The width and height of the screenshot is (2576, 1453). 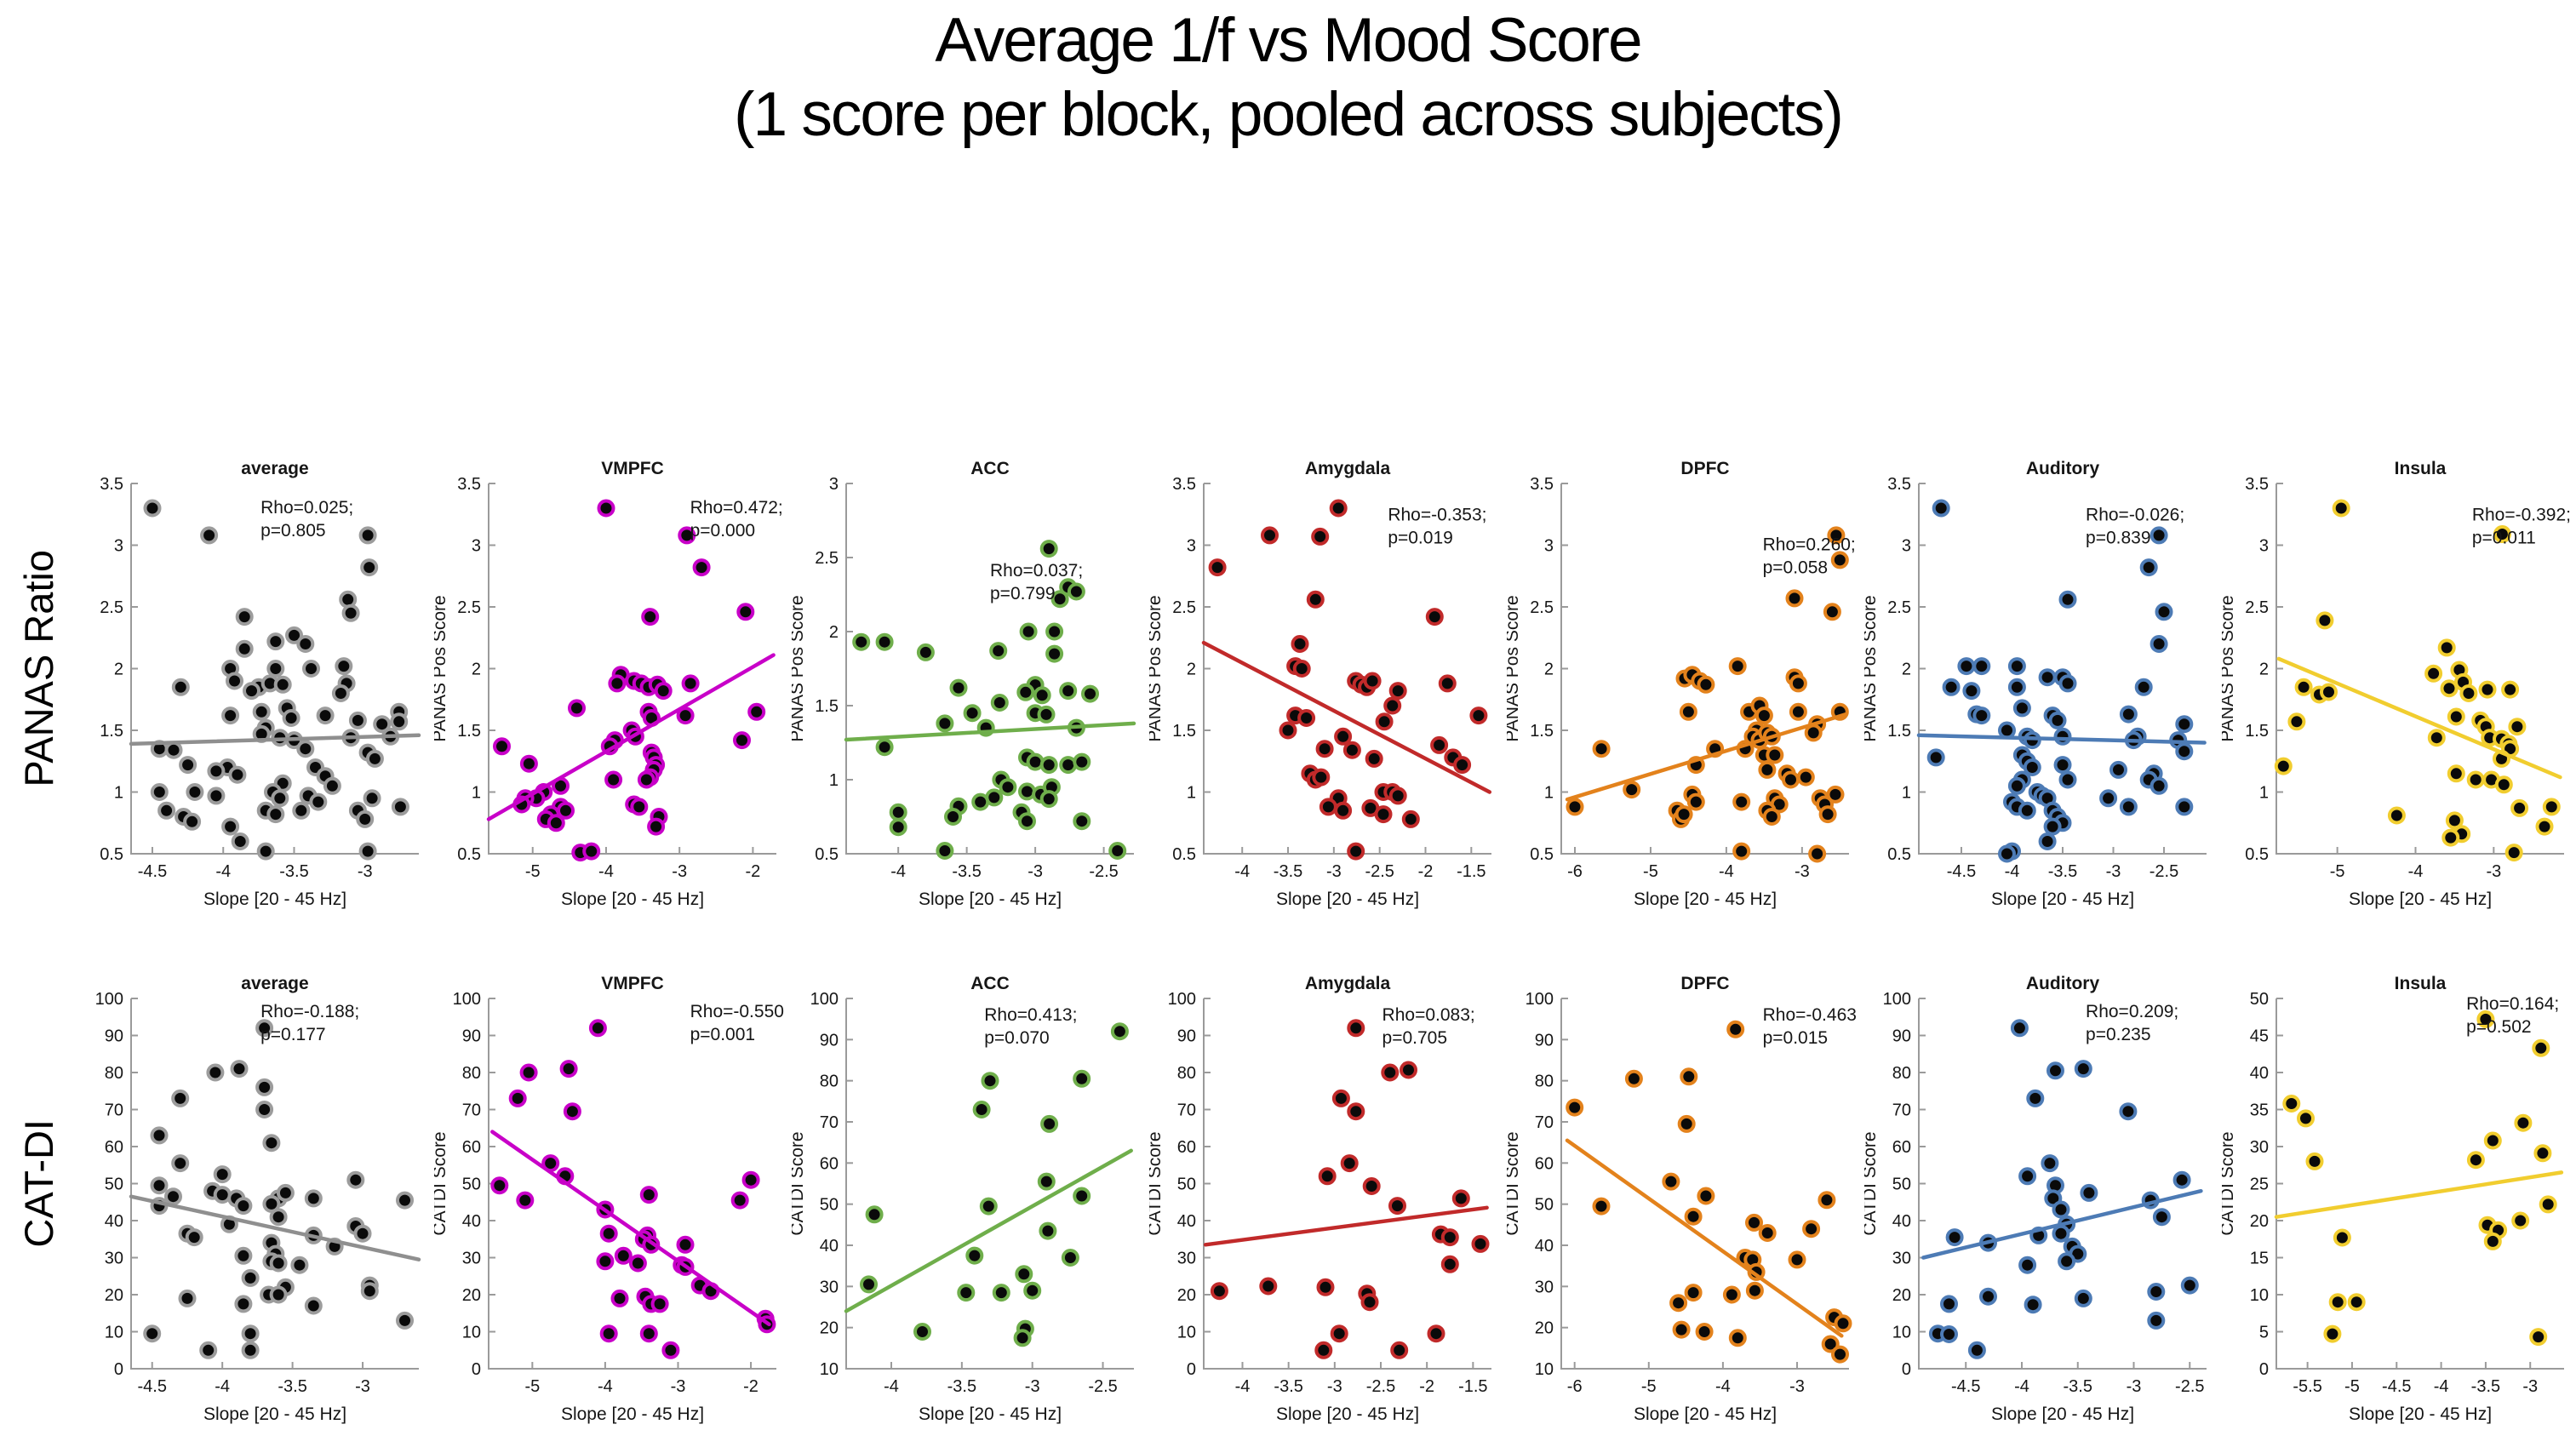 I want to click on subplot-title: VMPFC, so click(x=632, y=984).